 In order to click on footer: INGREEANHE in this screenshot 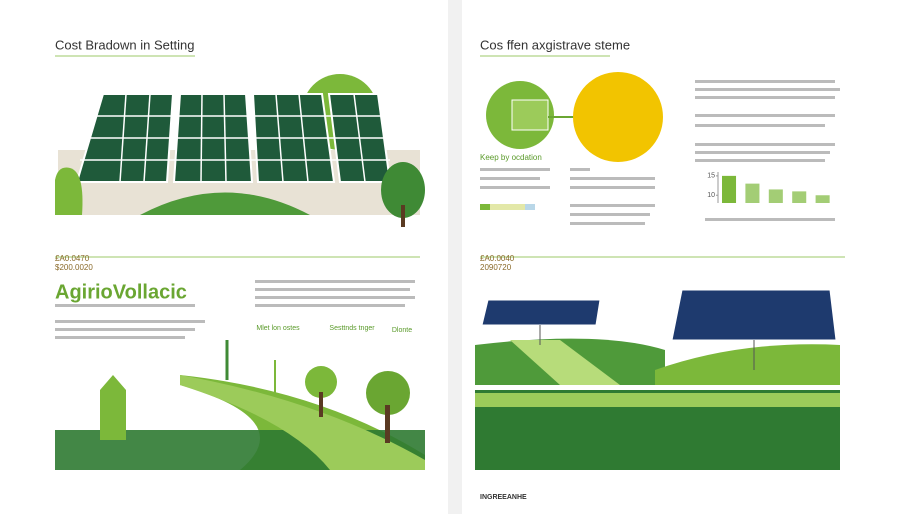, I will do `click(503, 497)`.